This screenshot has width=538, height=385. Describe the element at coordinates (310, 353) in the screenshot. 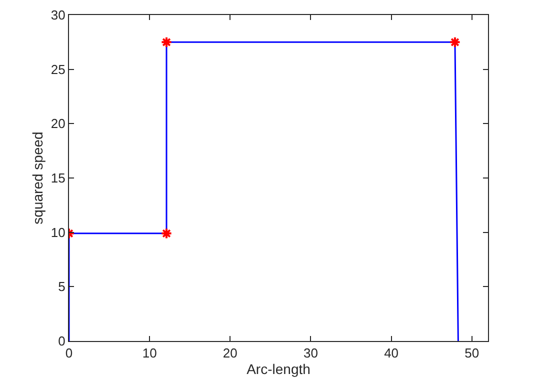

I see `x-tick-label: 30` at that location.